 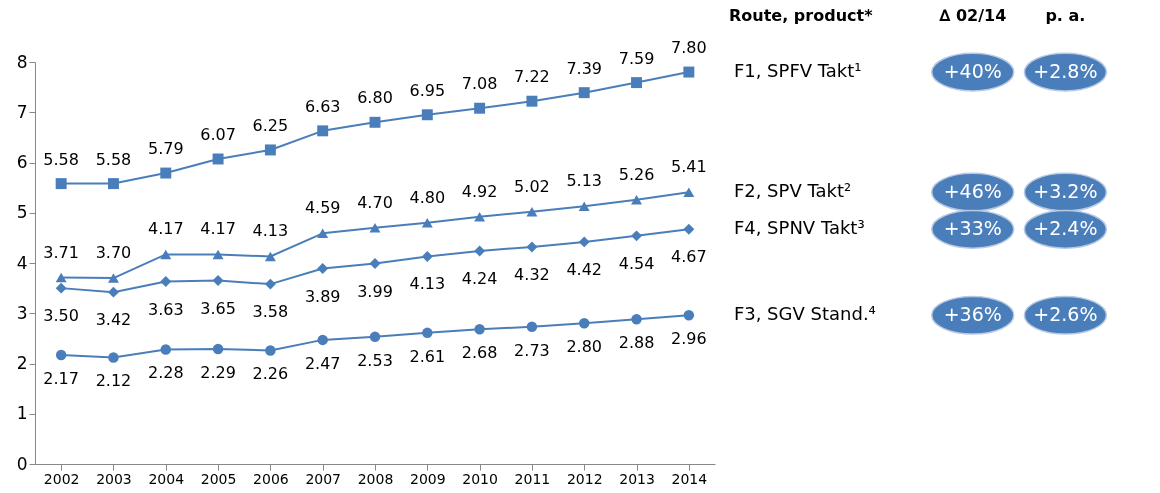 I want to click on data-label: 2.53, so click(x=375, y=360).